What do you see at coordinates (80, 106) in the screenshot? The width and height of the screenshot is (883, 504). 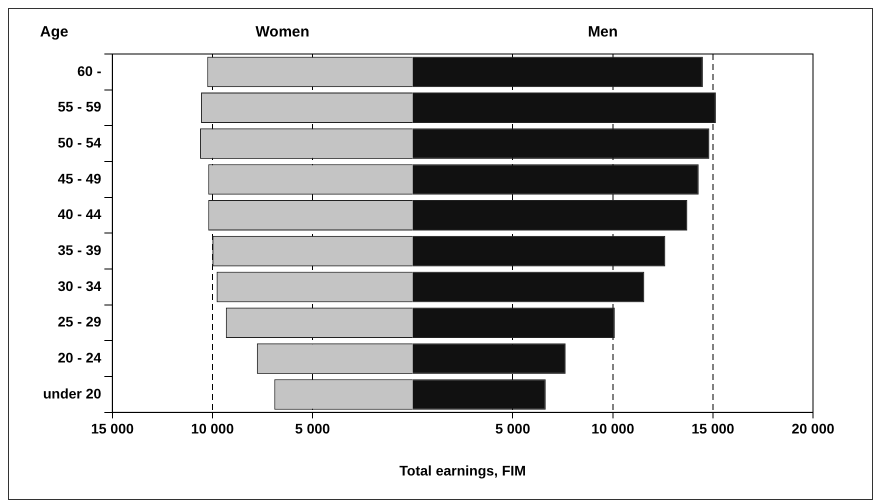 I see `y-tick-label: 55 - 59` at bounding box center [80, 106].